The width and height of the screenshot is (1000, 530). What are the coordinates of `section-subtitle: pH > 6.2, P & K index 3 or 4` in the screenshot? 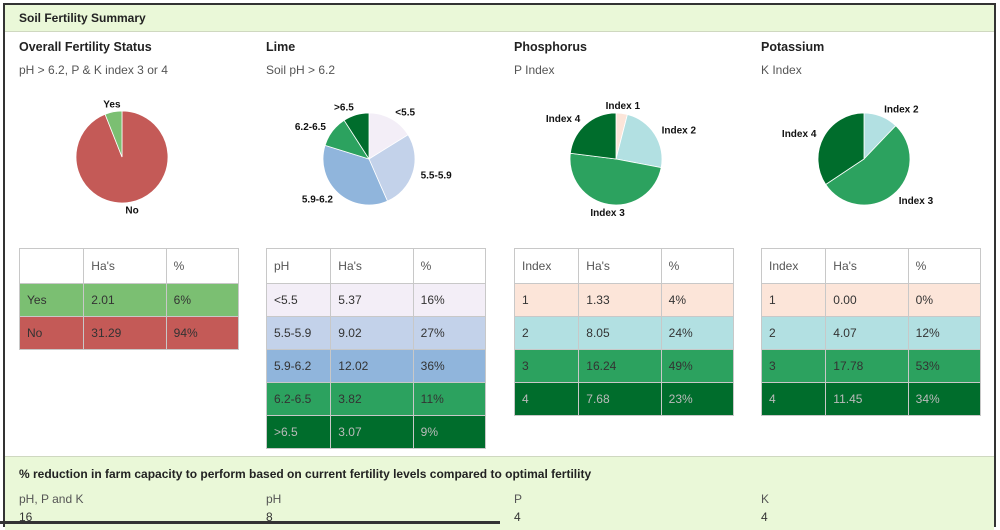 It's located at (93, 70).